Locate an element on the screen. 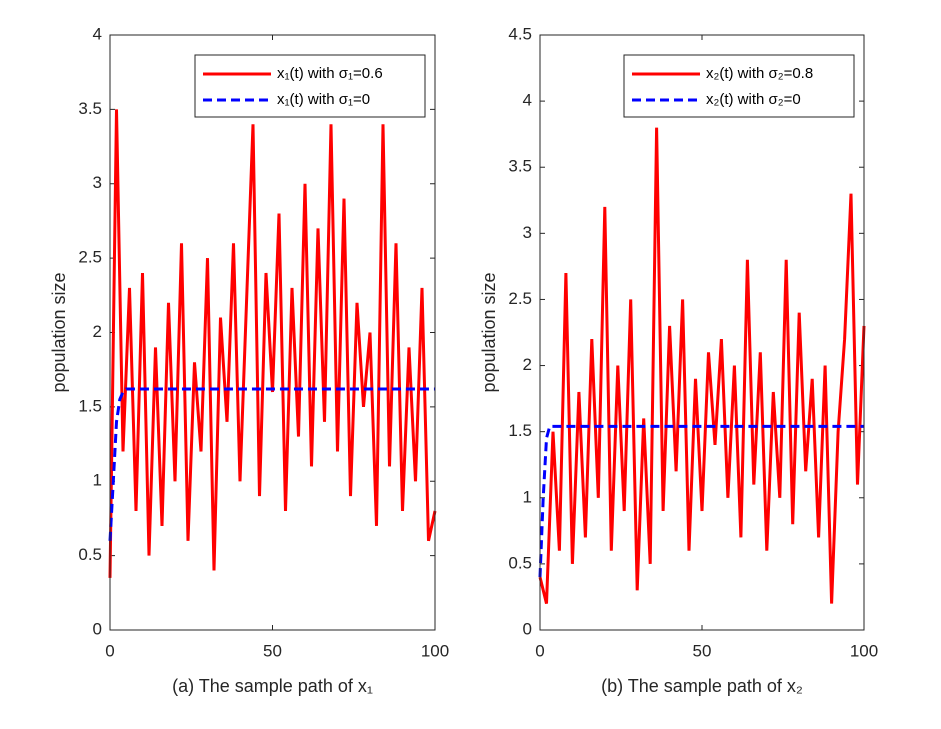  legend-label: x₂(t) with σ₂=0 is located at coordinates (753, 99).